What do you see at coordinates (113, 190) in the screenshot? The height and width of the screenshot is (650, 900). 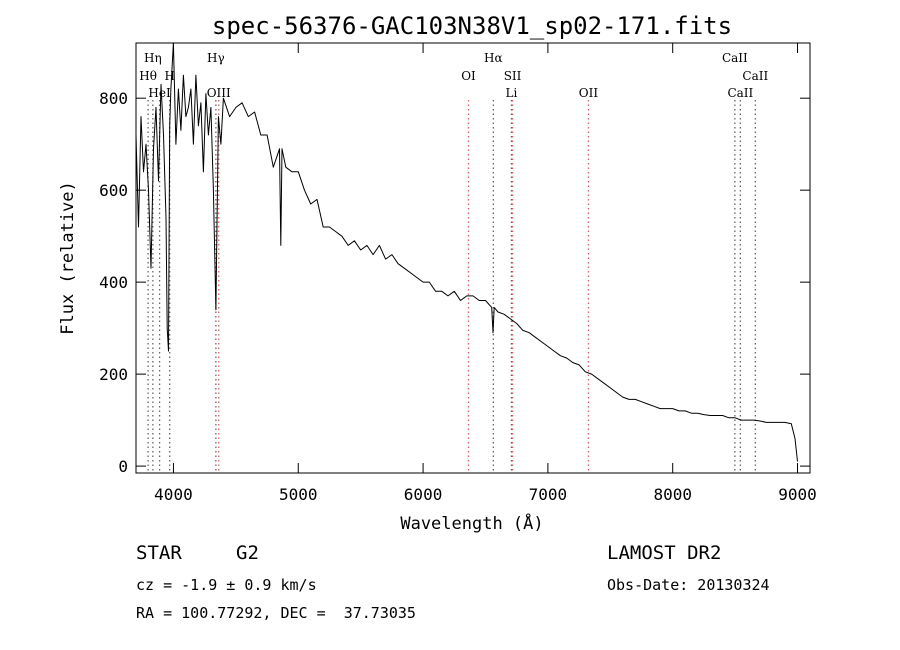 I see `y-tick-label: 600` at bounding box center [113, 190].